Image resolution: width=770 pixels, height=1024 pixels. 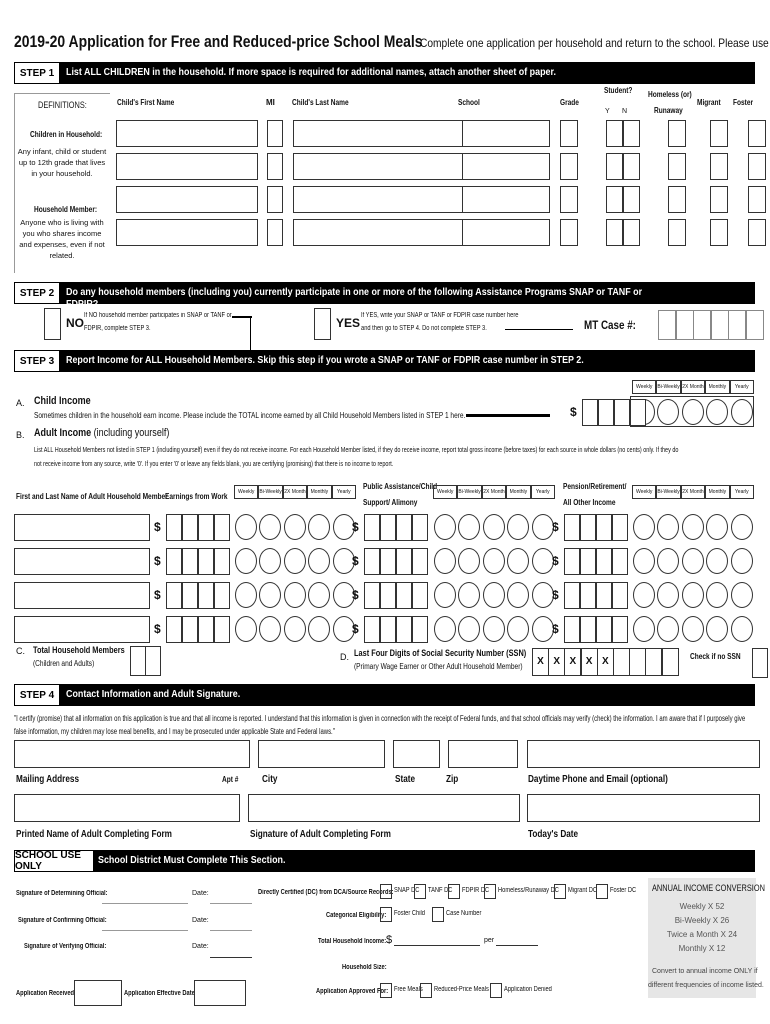 What do you see at coordinates (420, 891) in the screenshot?
I see `checkbox-tanf-dc` at bounding box center [420, 891].